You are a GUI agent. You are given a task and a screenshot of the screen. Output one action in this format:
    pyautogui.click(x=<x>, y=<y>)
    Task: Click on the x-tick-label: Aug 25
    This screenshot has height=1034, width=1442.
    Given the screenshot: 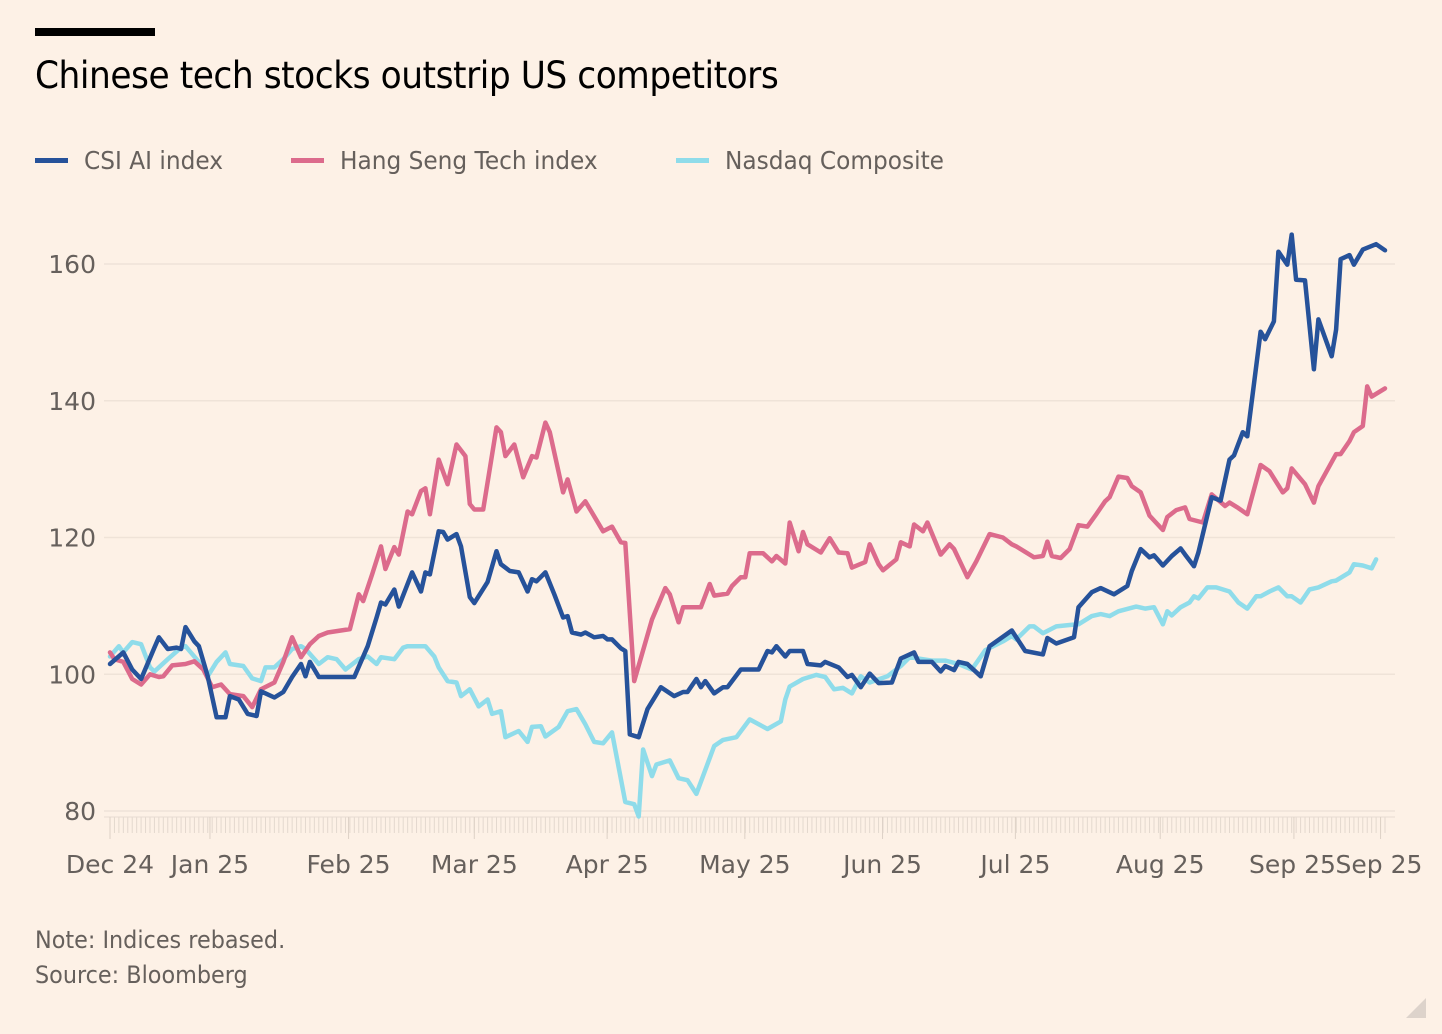 What is the action you would take?
    pyautogui.click(x=1160, y=864)
    